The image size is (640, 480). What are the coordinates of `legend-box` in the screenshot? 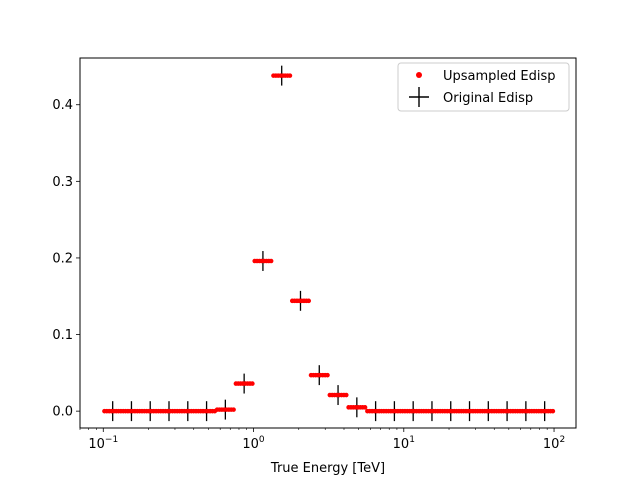 It's located at (483, 87).